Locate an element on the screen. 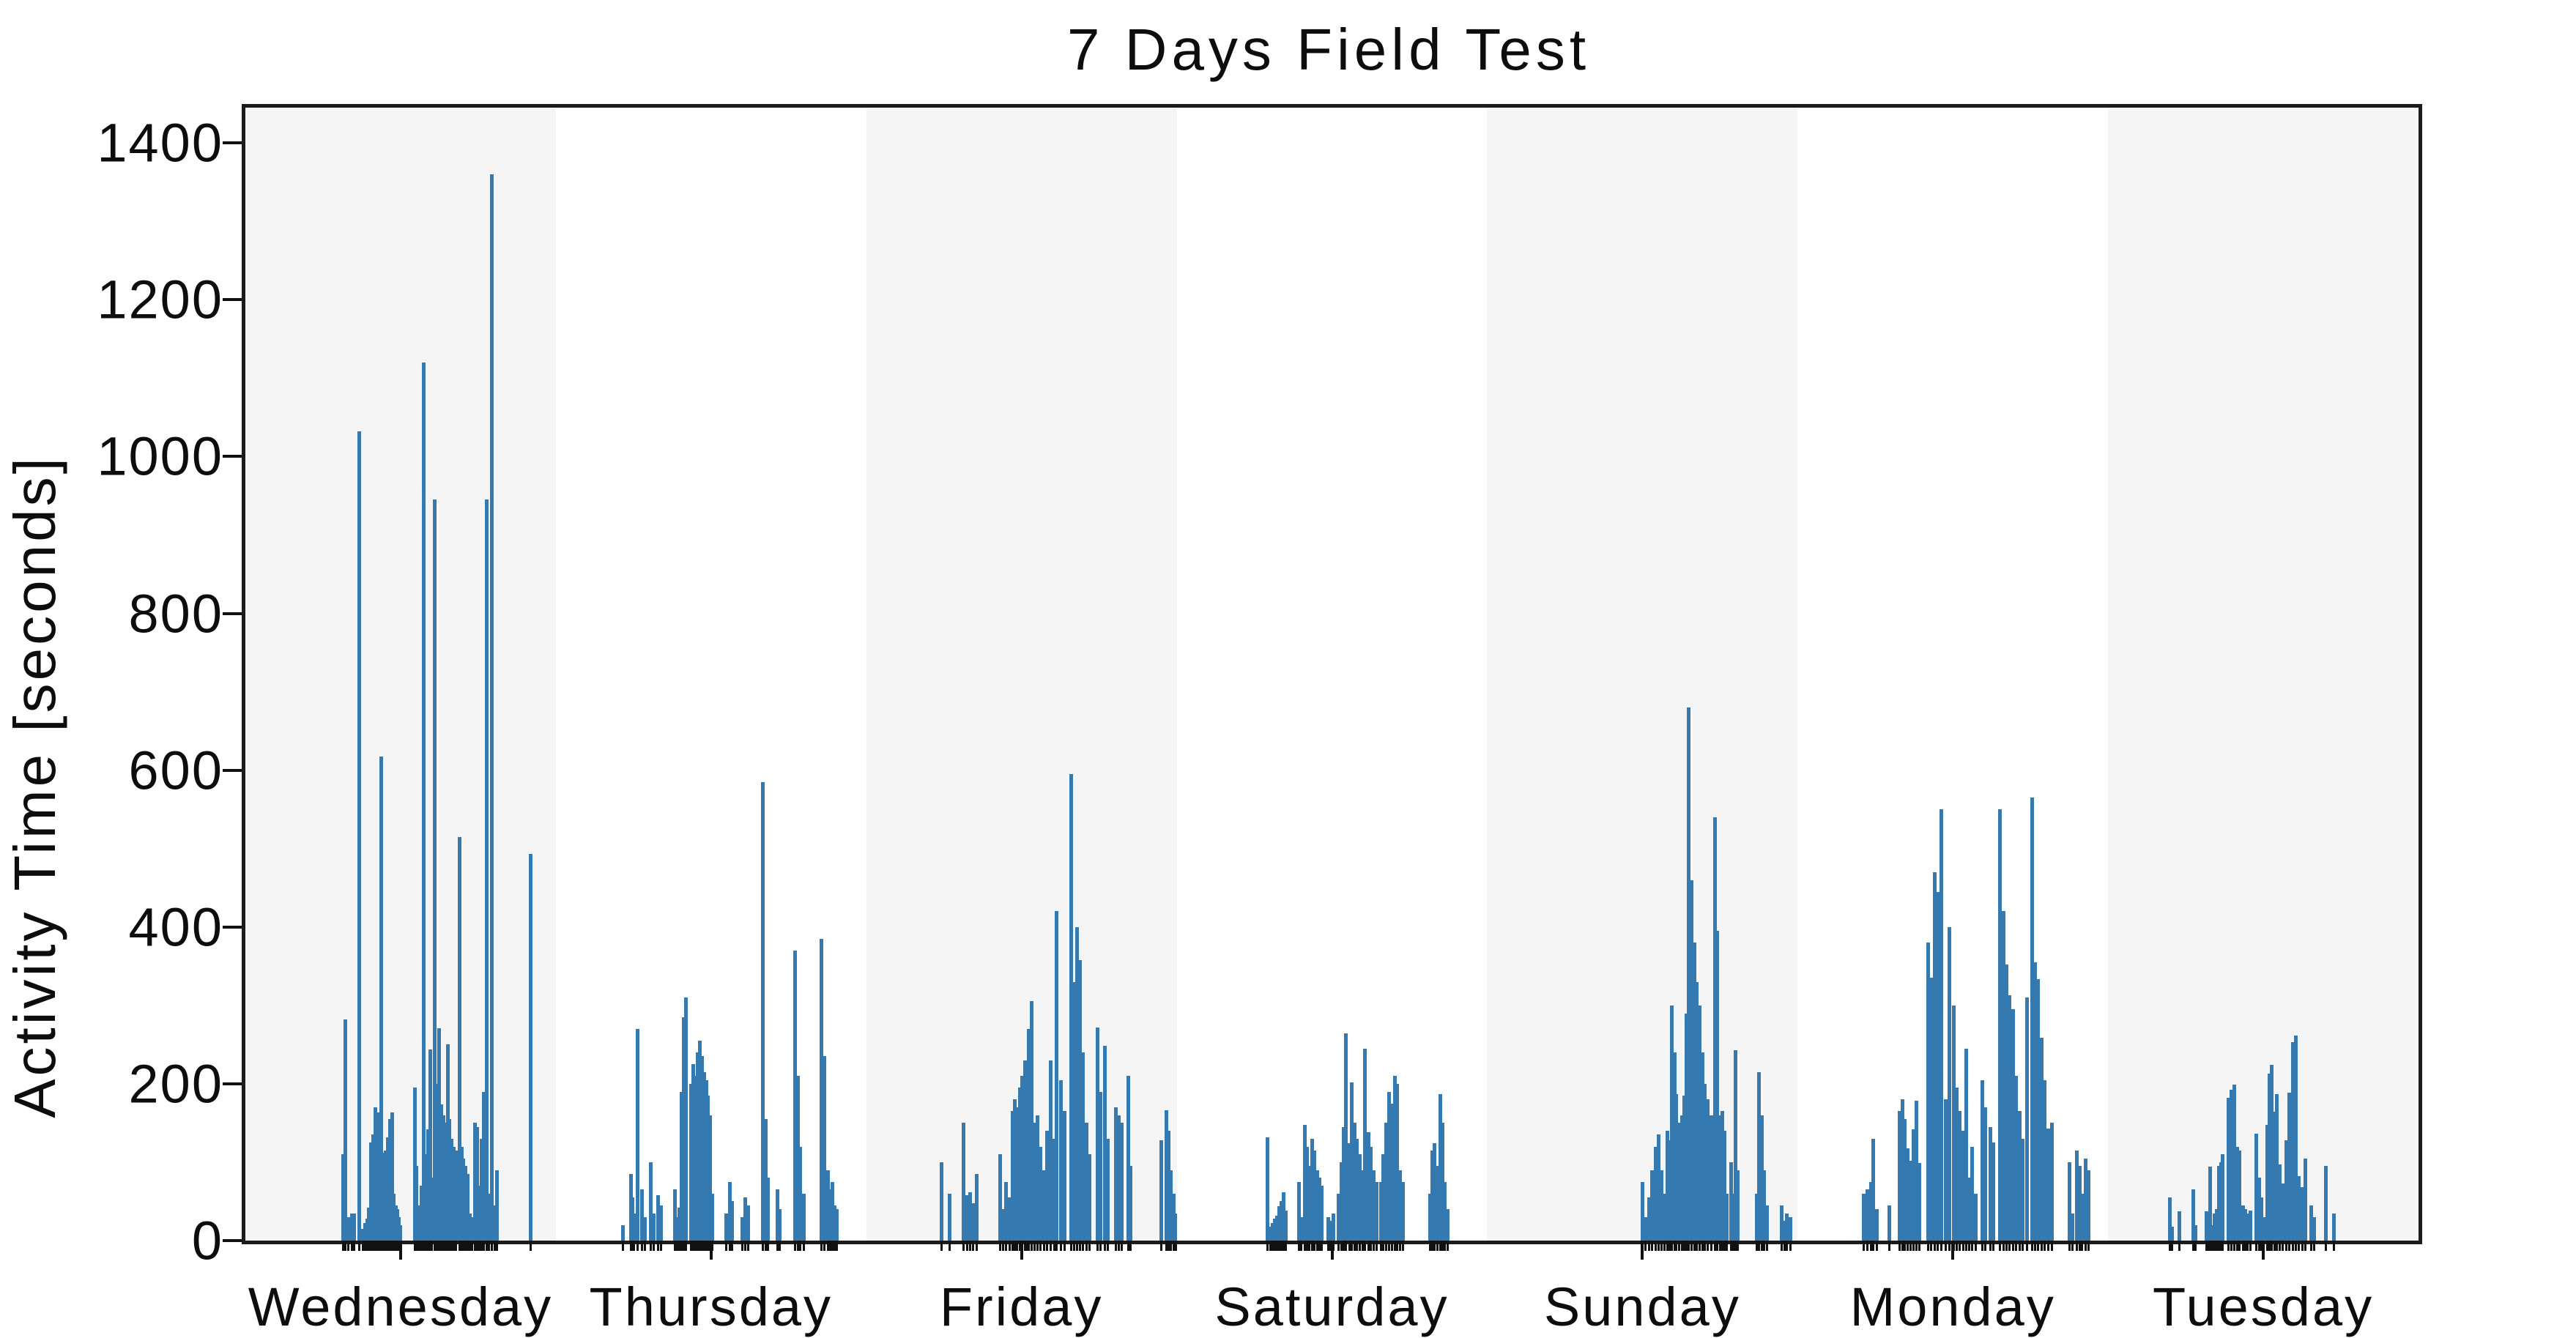 This screenshot has width=2576, height=1338. x-tick-label-sunday: Sunday is located at coordinates (1642, 1306).